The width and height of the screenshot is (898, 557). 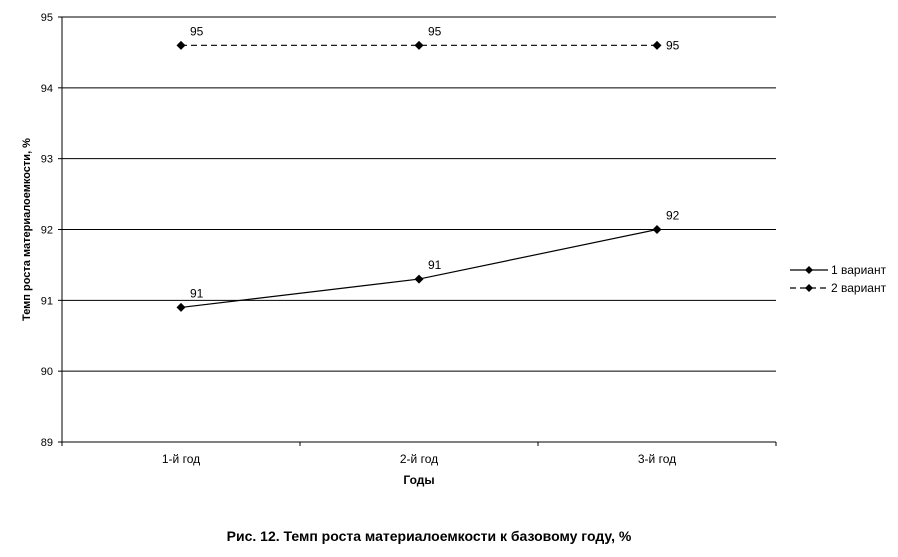 What do you see at coordinates (657, 459) in the screenshot?
I see `x-tick-label: 3-й год` at bounding box center [657, 459].